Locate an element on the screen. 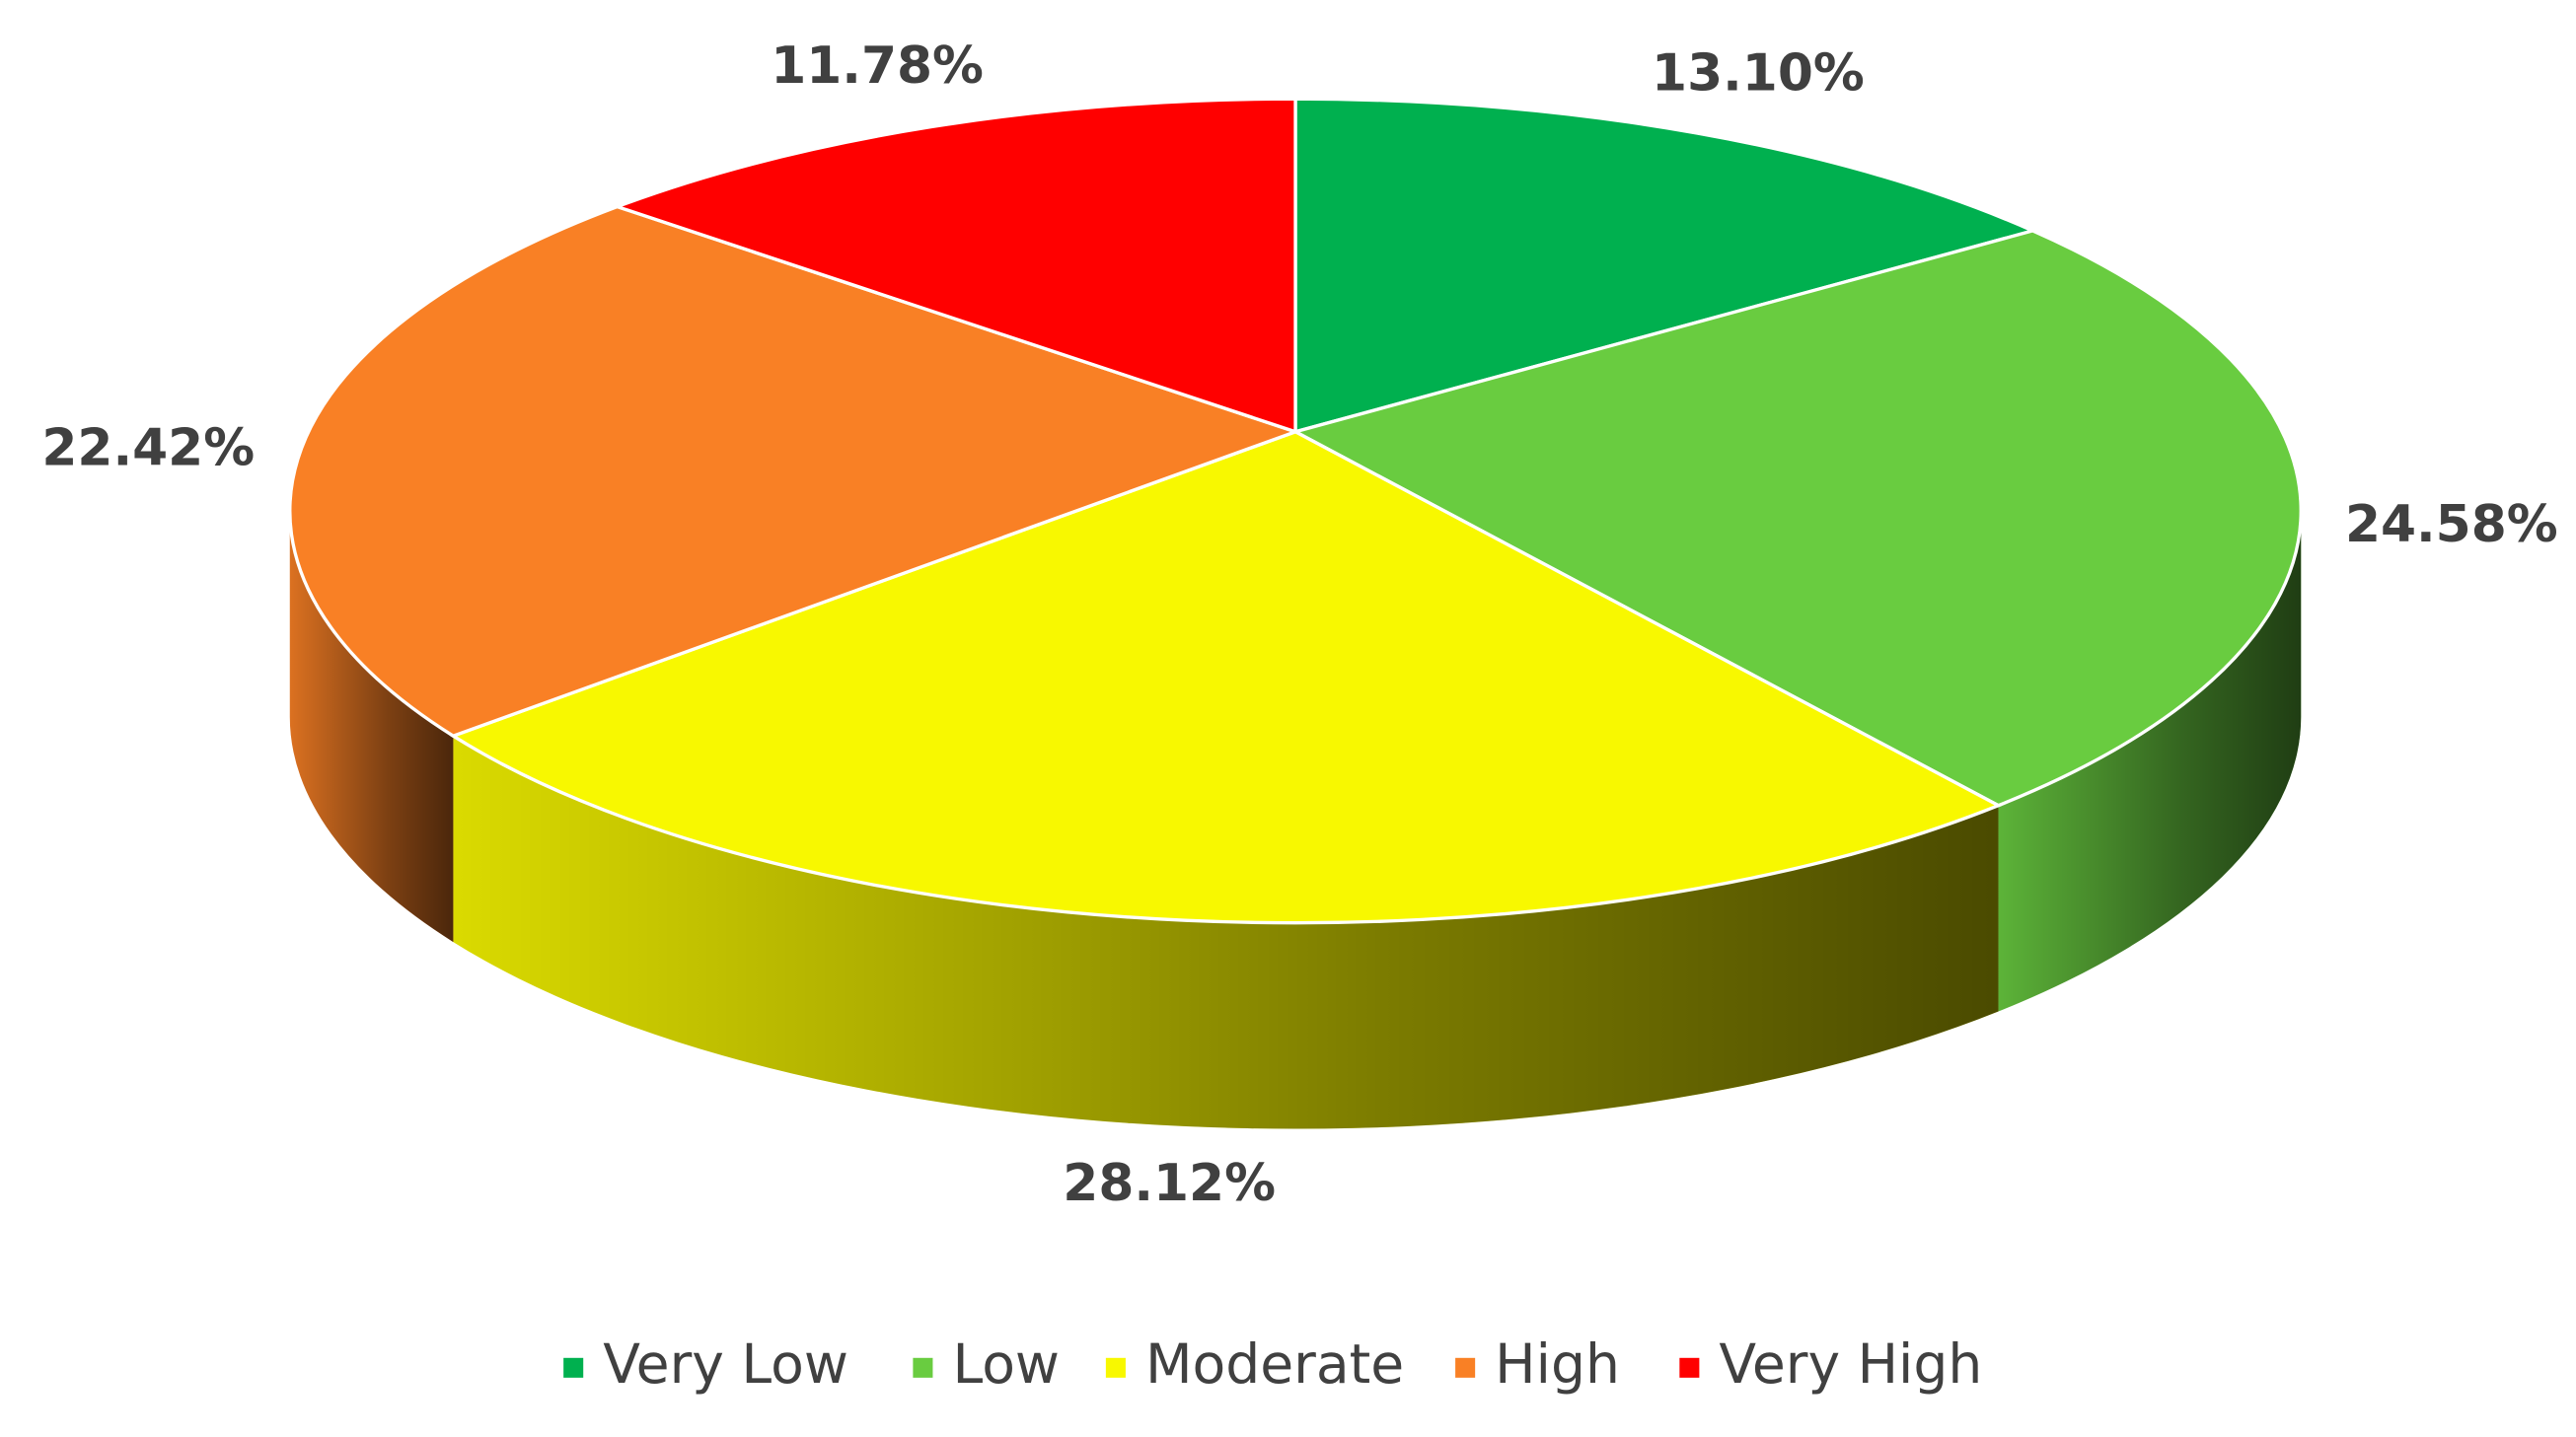  legend-label: Moderate is located at coordinates (1274, 1365).